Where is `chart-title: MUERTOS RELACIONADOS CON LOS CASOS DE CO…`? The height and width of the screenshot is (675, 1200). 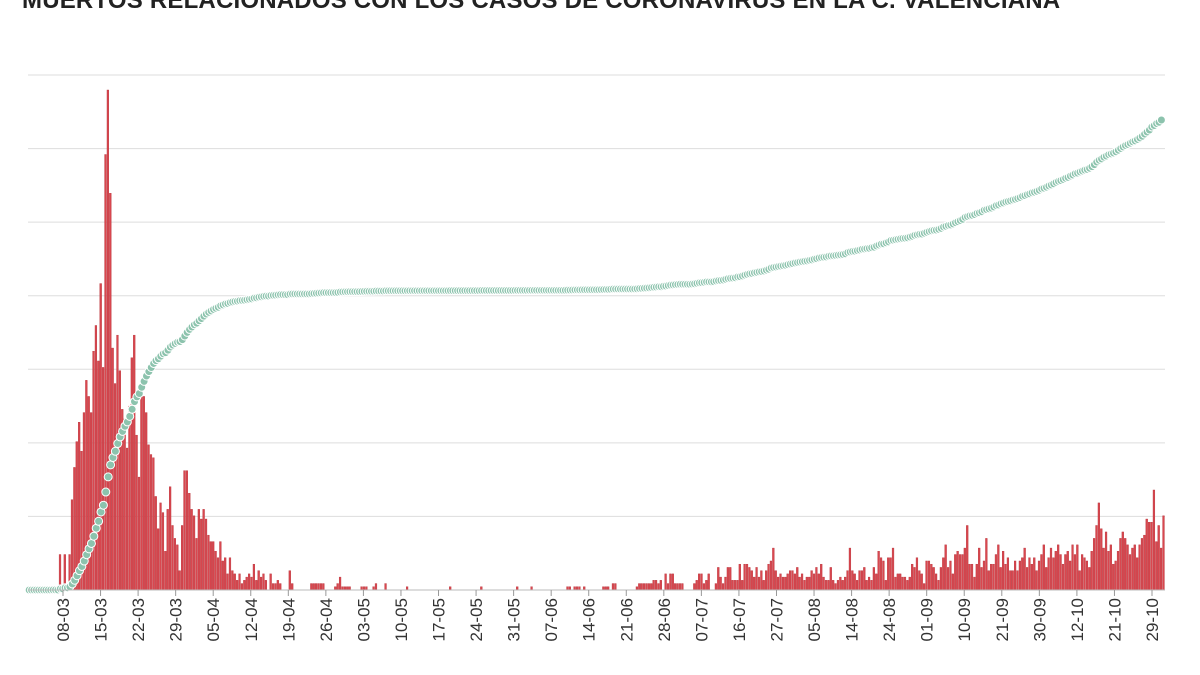 chart-title: MUERTOS RELACIONADOS CON LOS CASOS DE CO… is located at coordinates (541, 7).